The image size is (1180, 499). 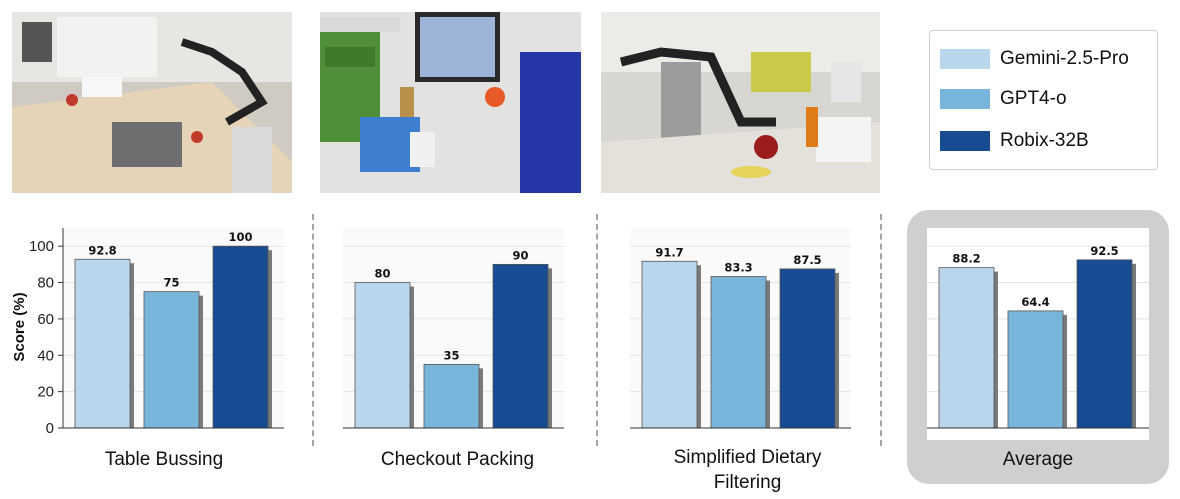 What do you see at coordinates (382, 274) in the screenshot?
I see `data-label: 80` at bounding box center [382, 274].